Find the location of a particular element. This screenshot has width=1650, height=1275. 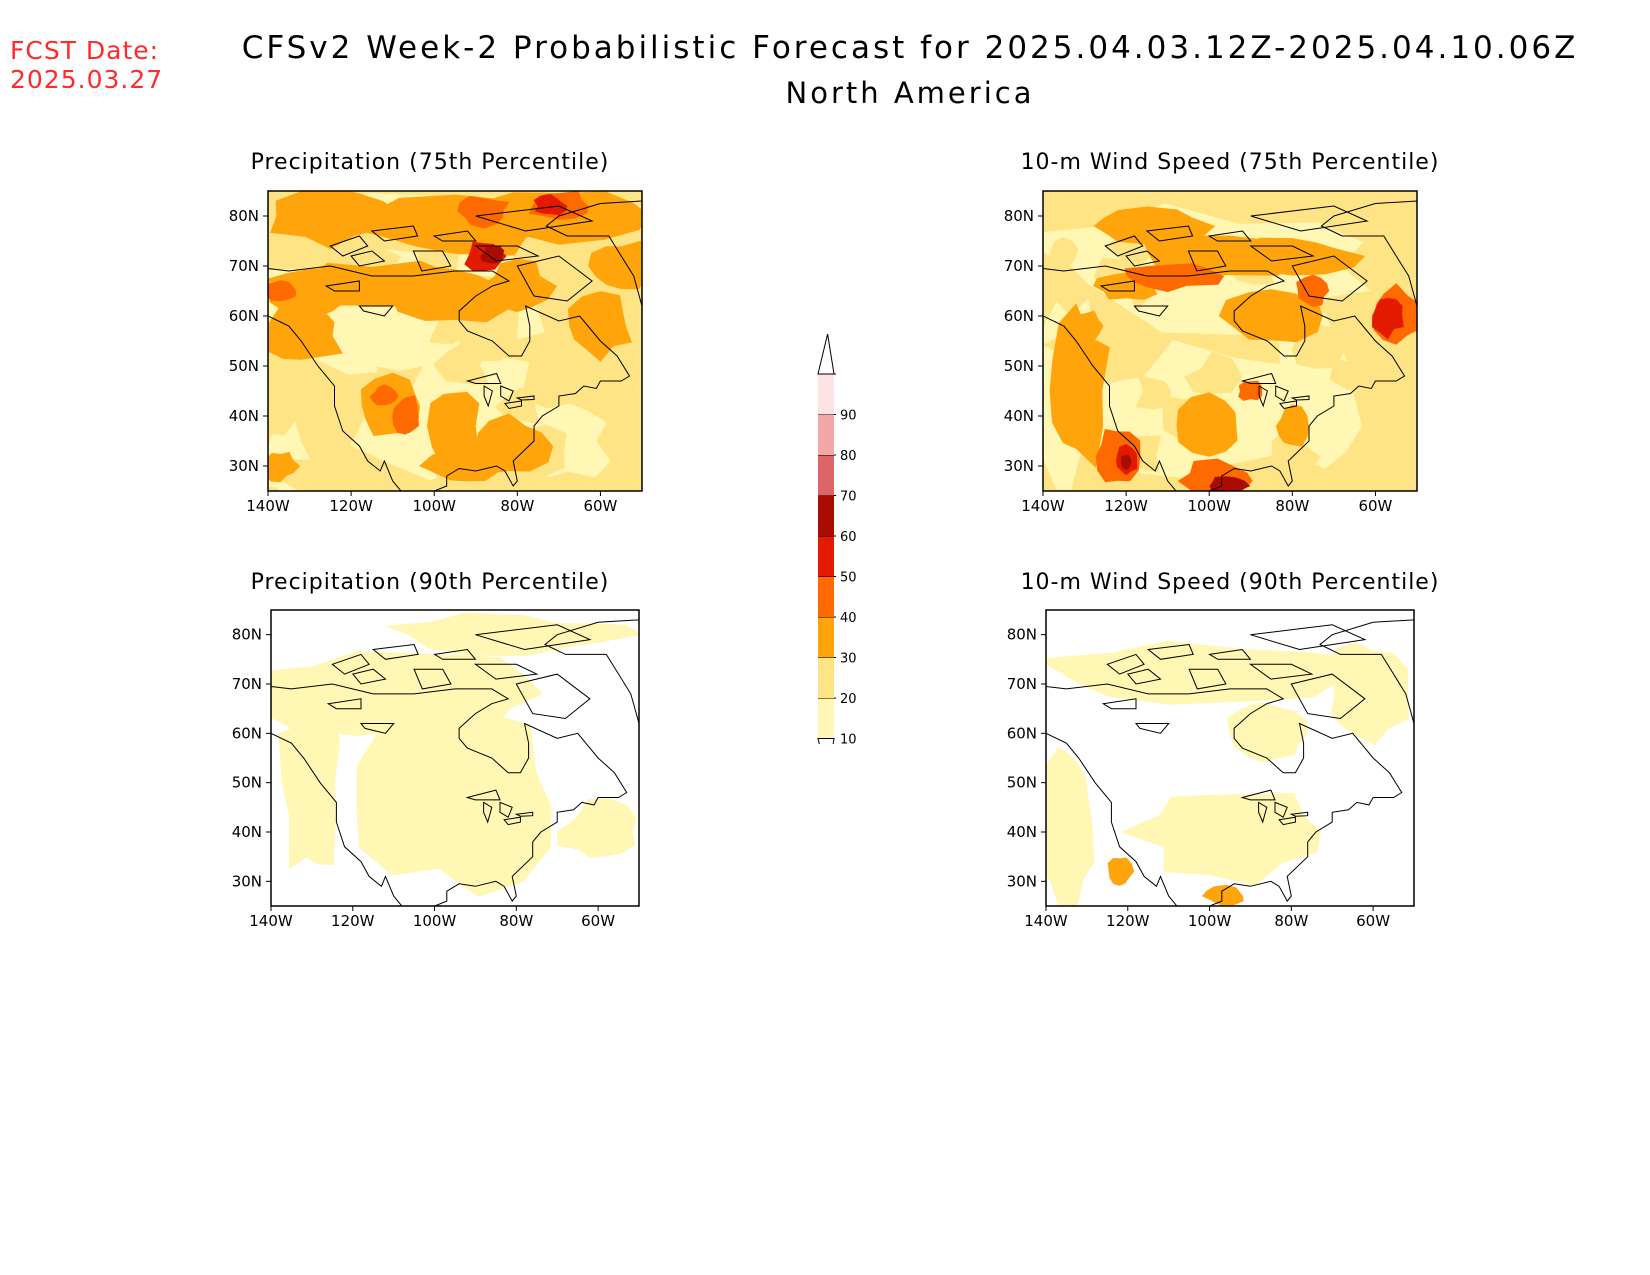

panel-title: 10-m Wind Speed (75th Percentile) is located at coordinates (1230, 162).